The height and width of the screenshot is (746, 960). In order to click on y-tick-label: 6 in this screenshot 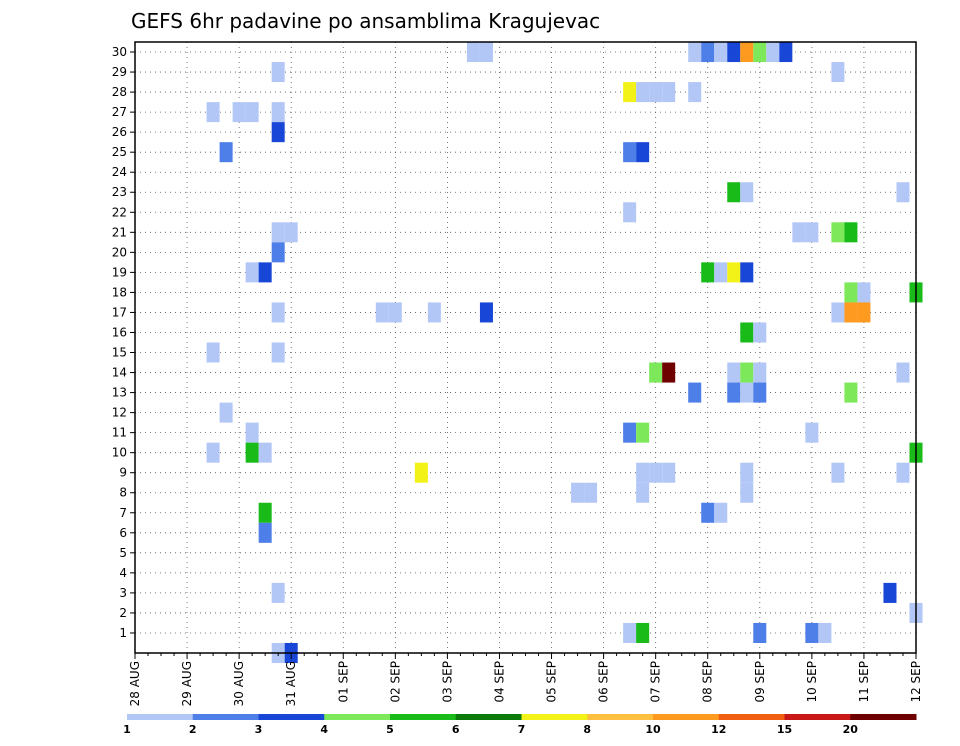, I will do `click(123, 533)`.